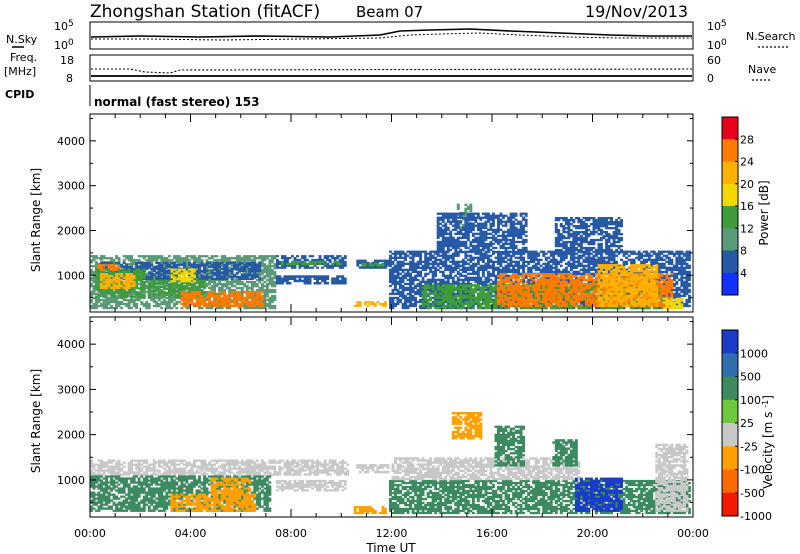  What do you see at coordinates (391, 68) in the screenshot?
I see `freq-frame` at bounding box center [391, 68].